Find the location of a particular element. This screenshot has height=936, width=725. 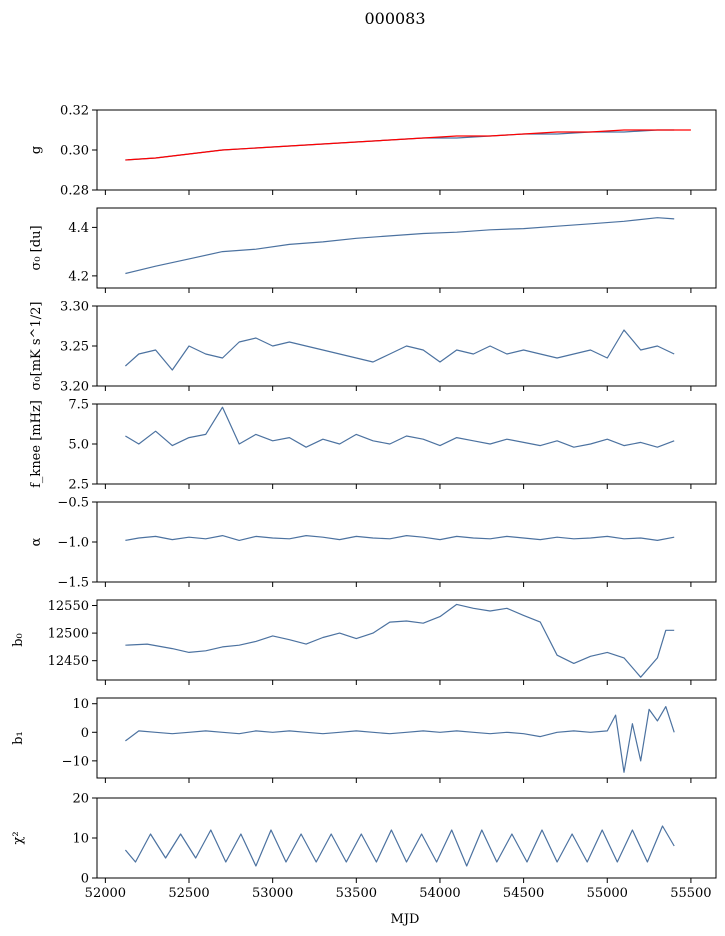

y-axis-label: g is located at coordinates (36, 150).